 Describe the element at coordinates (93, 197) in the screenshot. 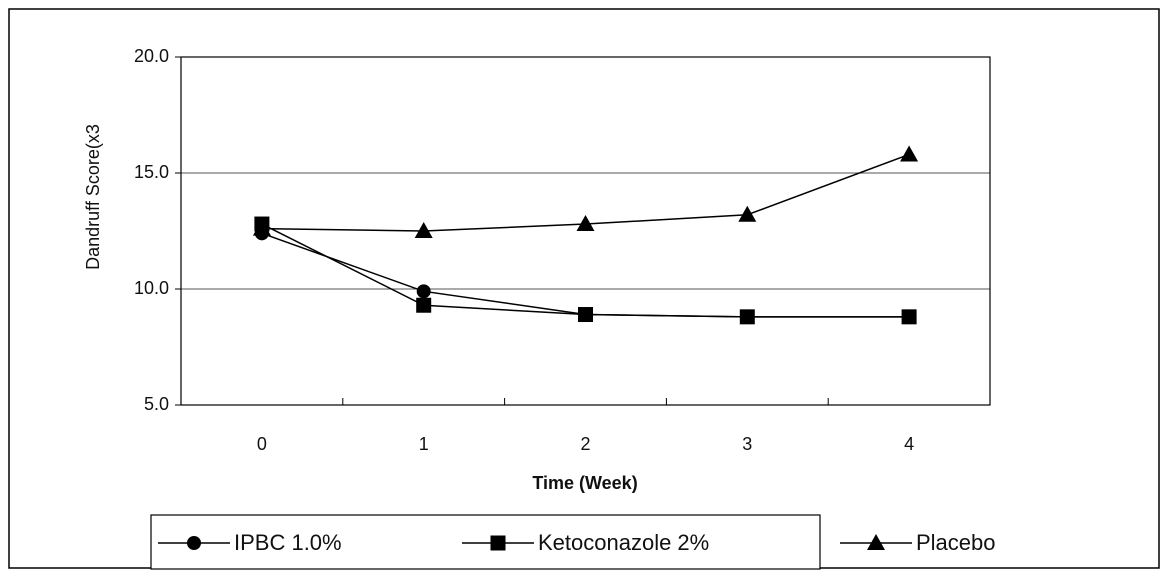

I see `y-axis-title: Dandruff Score(x3` at that location.